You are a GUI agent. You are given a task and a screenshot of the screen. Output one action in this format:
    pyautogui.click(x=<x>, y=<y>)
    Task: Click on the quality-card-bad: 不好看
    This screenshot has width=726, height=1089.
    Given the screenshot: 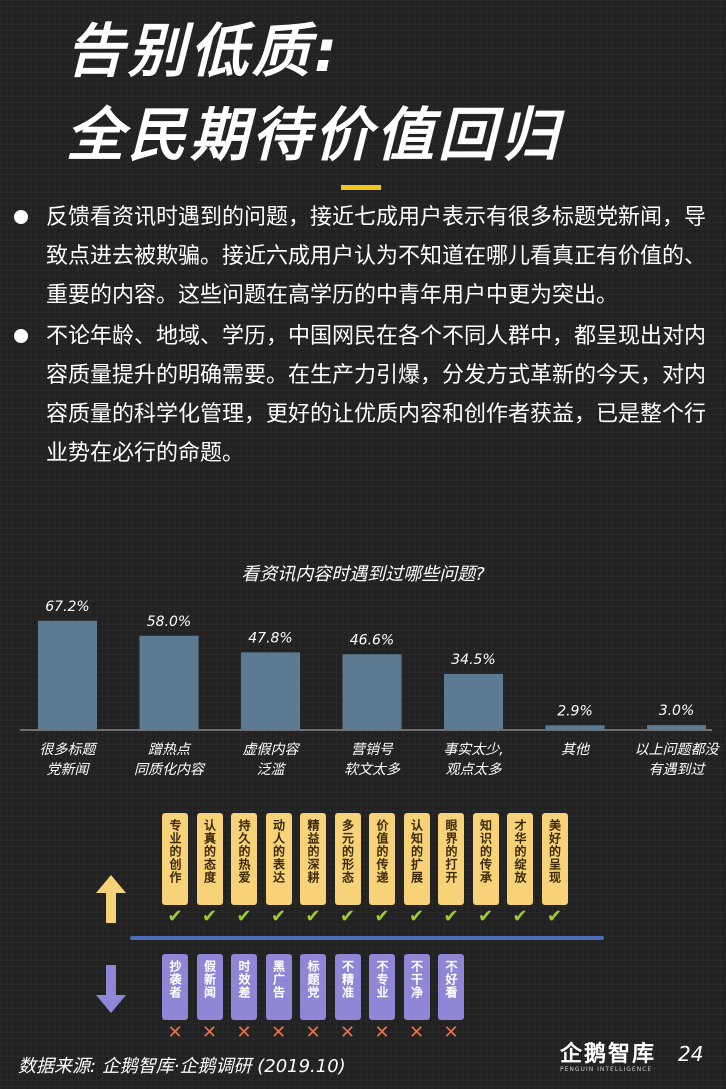 What is the action you would take?
    pyautogui.click(x=451, y=987)
    